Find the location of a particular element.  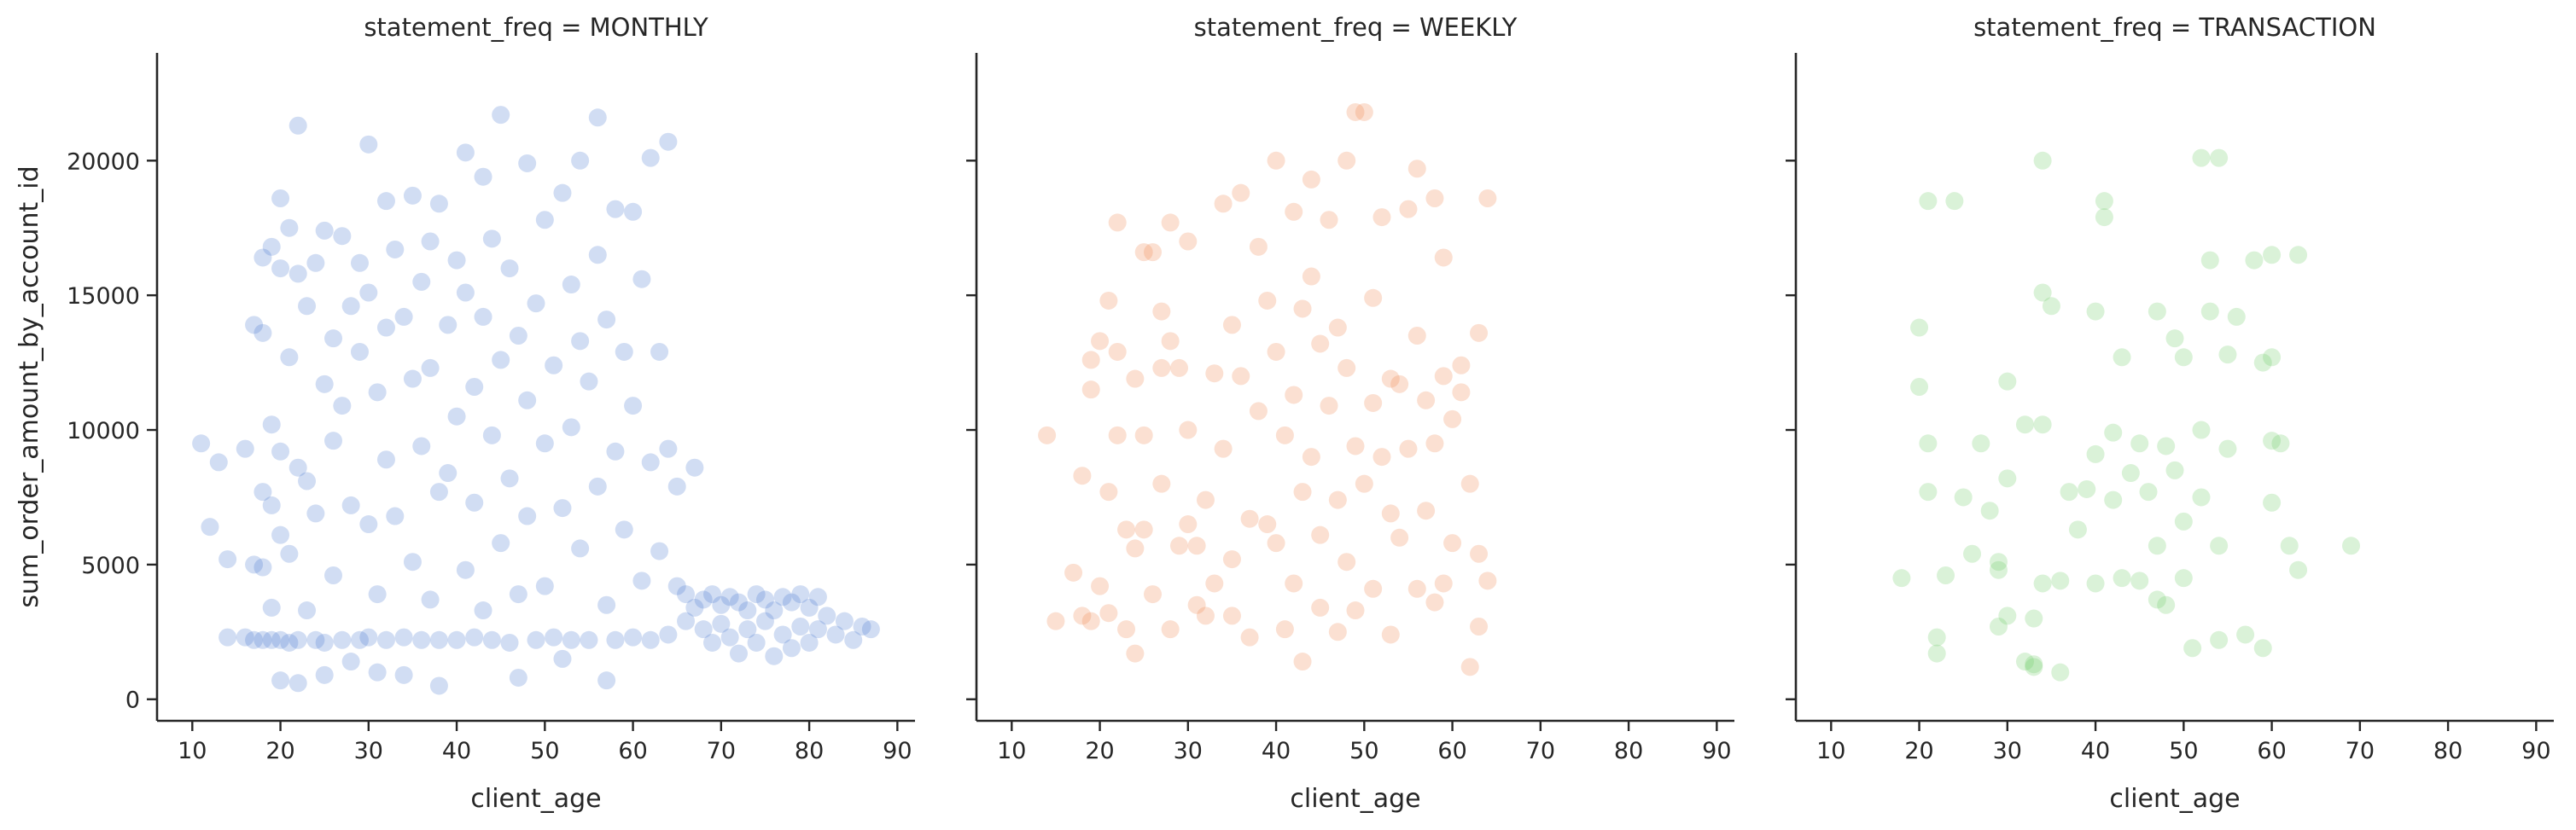

x-tick-label: 10 is located at coordinates (1011, 751).